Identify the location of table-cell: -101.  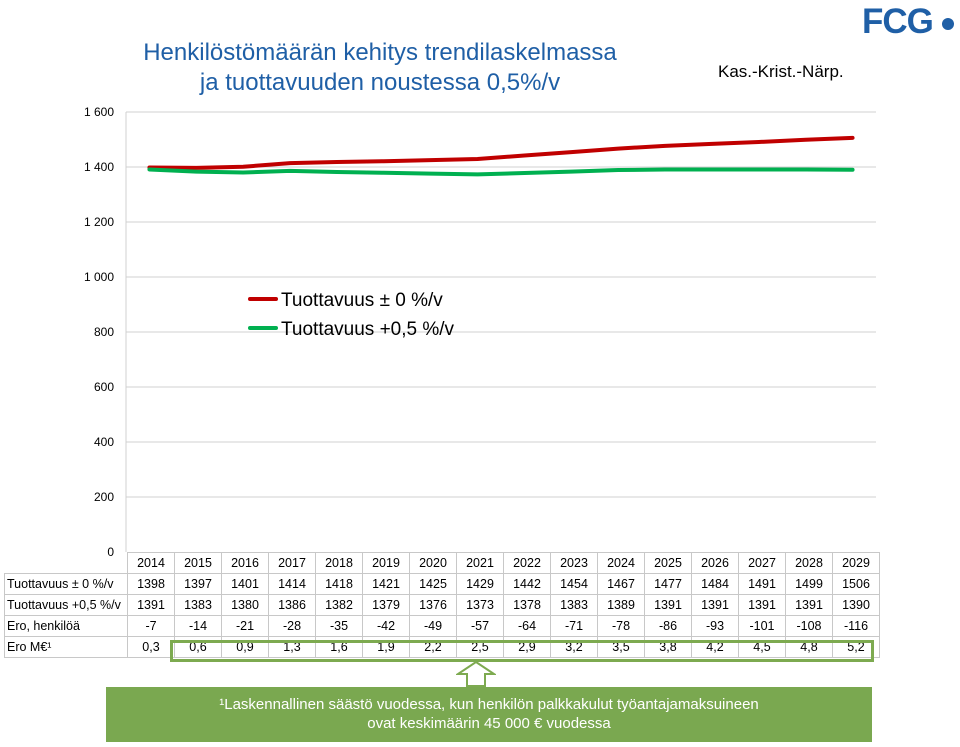
(762, 626).